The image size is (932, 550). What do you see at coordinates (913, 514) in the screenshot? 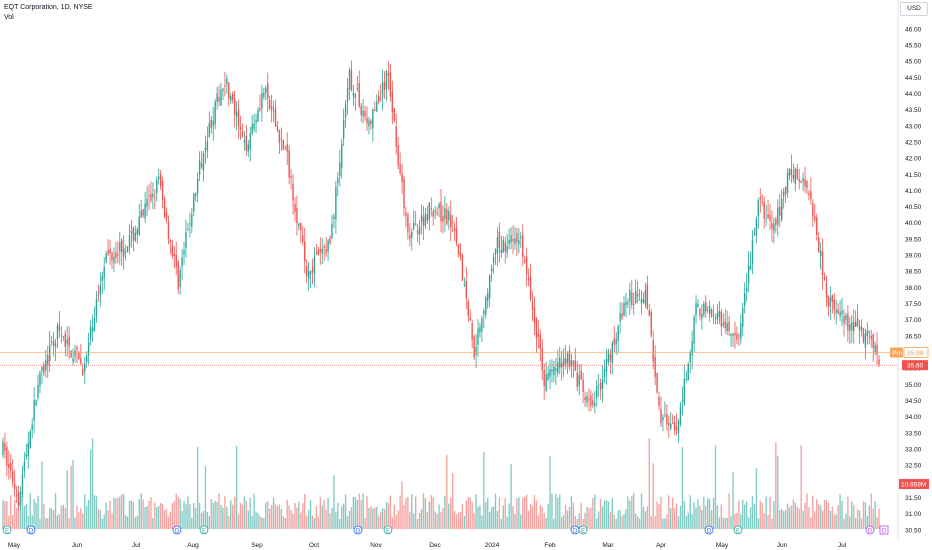
I see `price-tick-label: 31.00` at bounding box center [913, 514].